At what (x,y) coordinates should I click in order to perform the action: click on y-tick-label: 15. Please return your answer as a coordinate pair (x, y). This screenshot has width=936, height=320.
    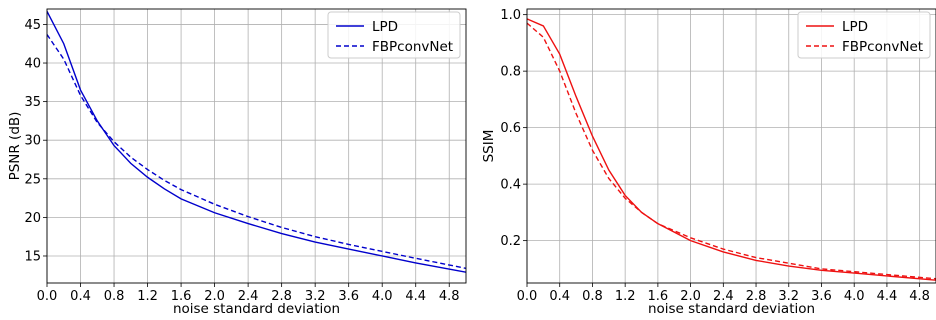
    Looking at the image, I should click on (32, 256).